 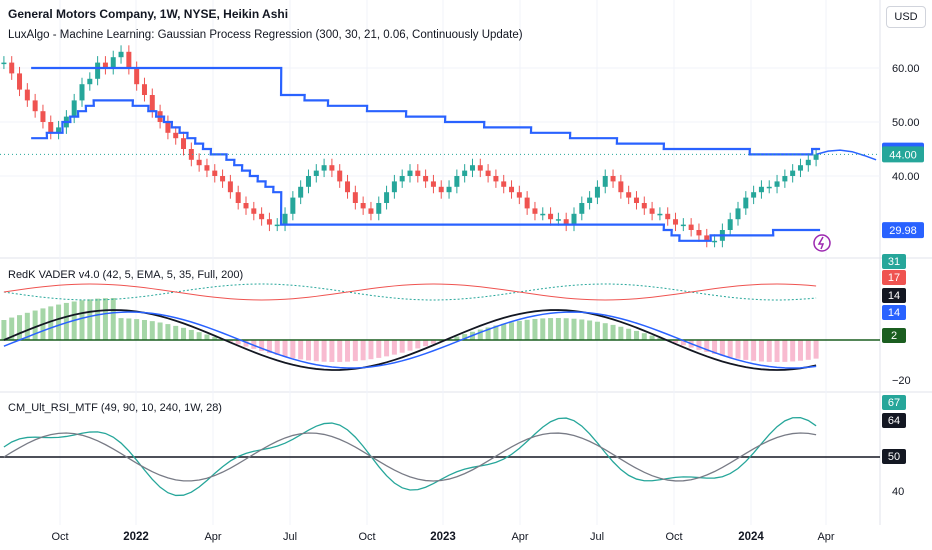 What do you see at coordinates (894, 403) in the screenshot?
I see `value-tag-label: 67` at bounding box center [894, 403].